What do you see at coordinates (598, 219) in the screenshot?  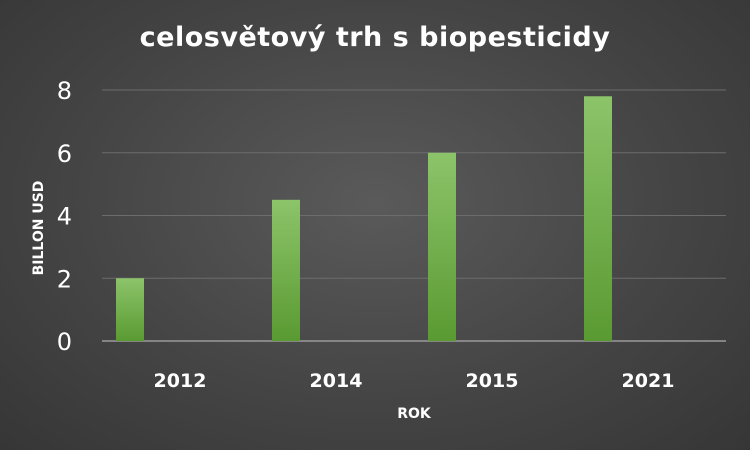 I see `bar-2021` at bounding box center [598, 219].